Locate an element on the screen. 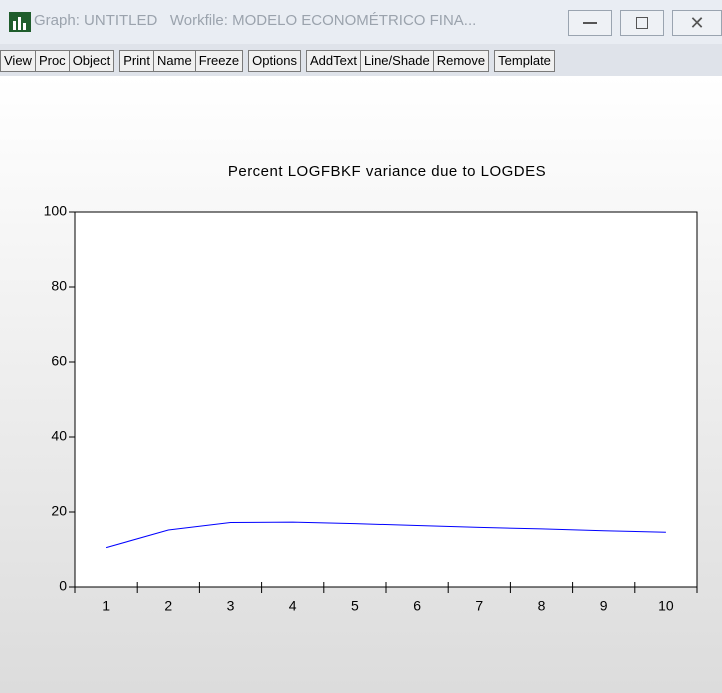 The height and width of the screenshot is (693, 722). y-tick-label: 20 is located at coordinates (59, 511).